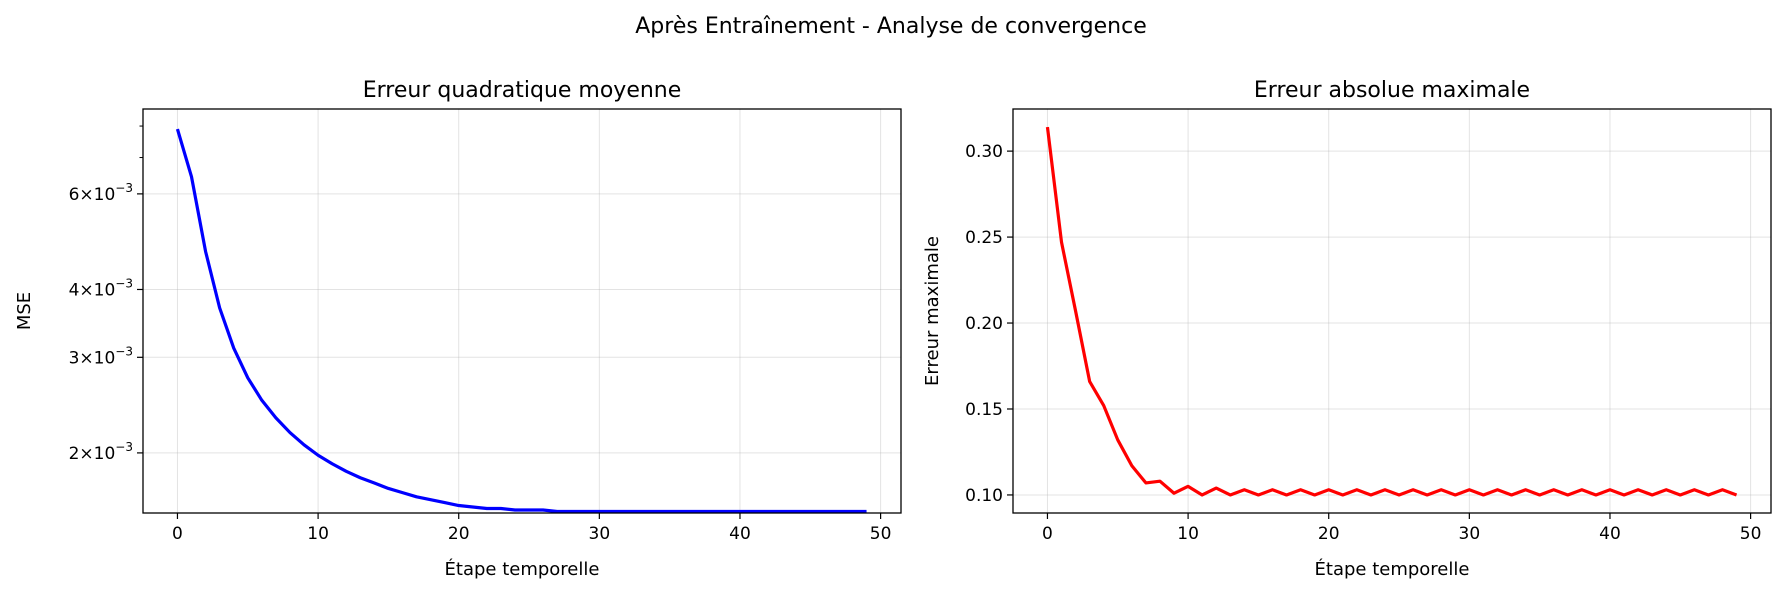 Image resolution: width=1783 pixels, height=594 pixels. What do you see at coordinates (600, 534) in the screenshot?
I see `chart-0-x-tick-label: 30` at bounding box center [600, 534].